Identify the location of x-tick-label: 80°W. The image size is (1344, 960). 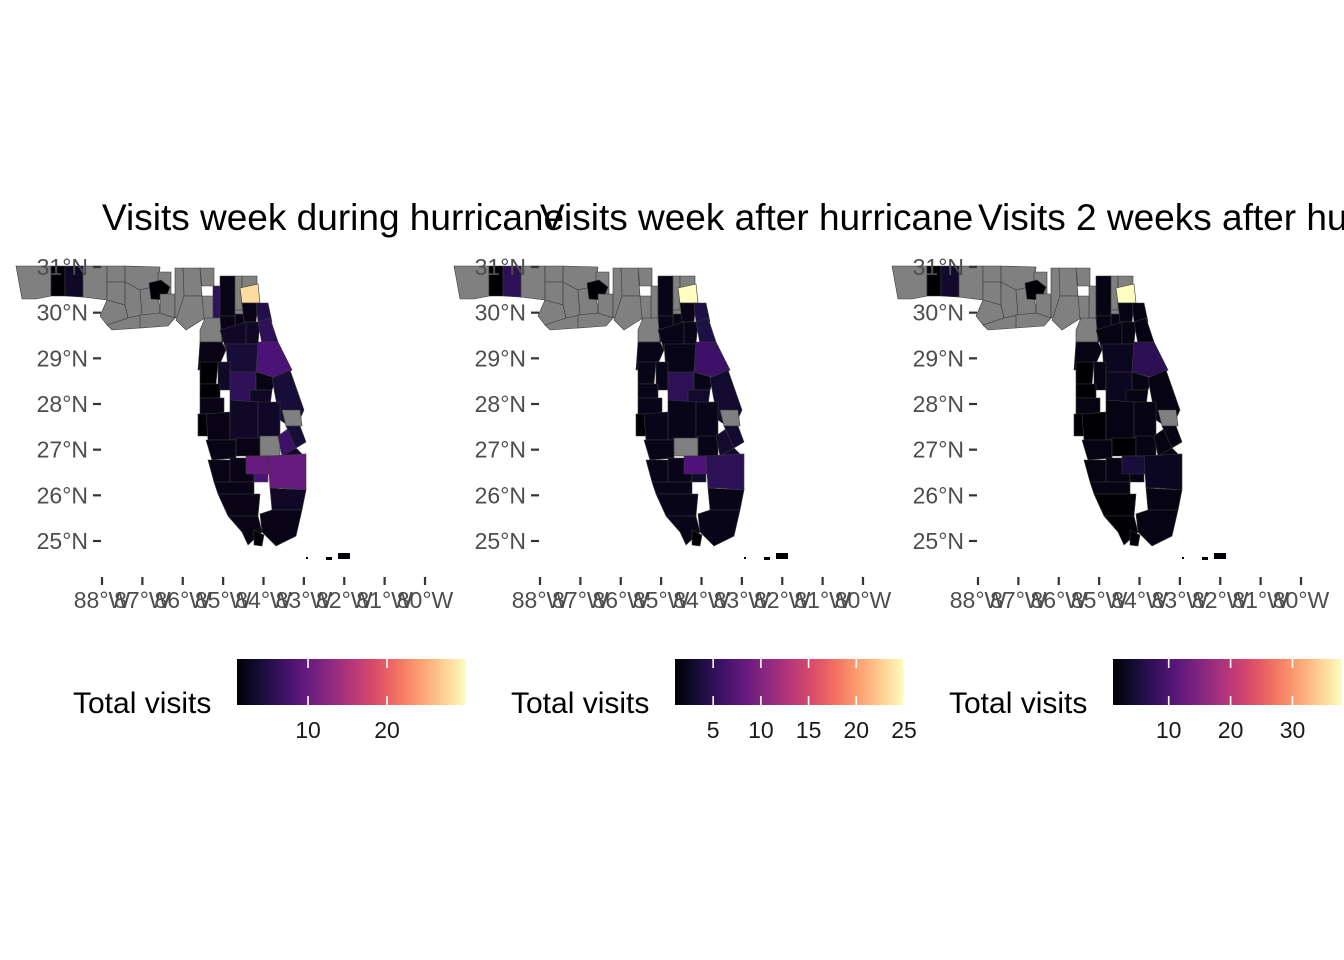
(425, 600).